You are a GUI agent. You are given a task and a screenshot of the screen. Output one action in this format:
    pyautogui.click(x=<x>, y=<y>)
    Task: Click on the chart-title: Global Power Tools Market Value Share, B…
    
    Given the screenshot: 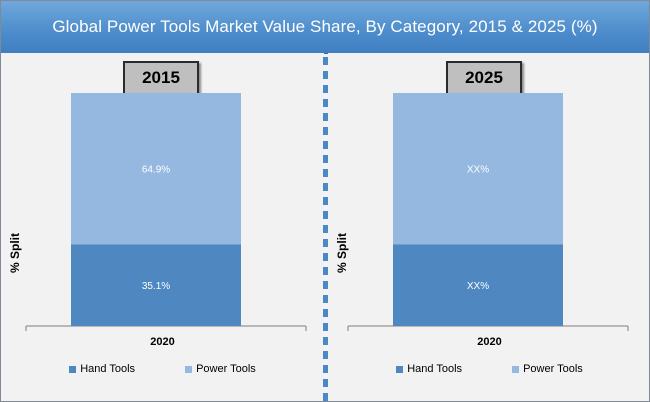 What is the action you would take?
    pyautogui.click(x=325, y=26)
    